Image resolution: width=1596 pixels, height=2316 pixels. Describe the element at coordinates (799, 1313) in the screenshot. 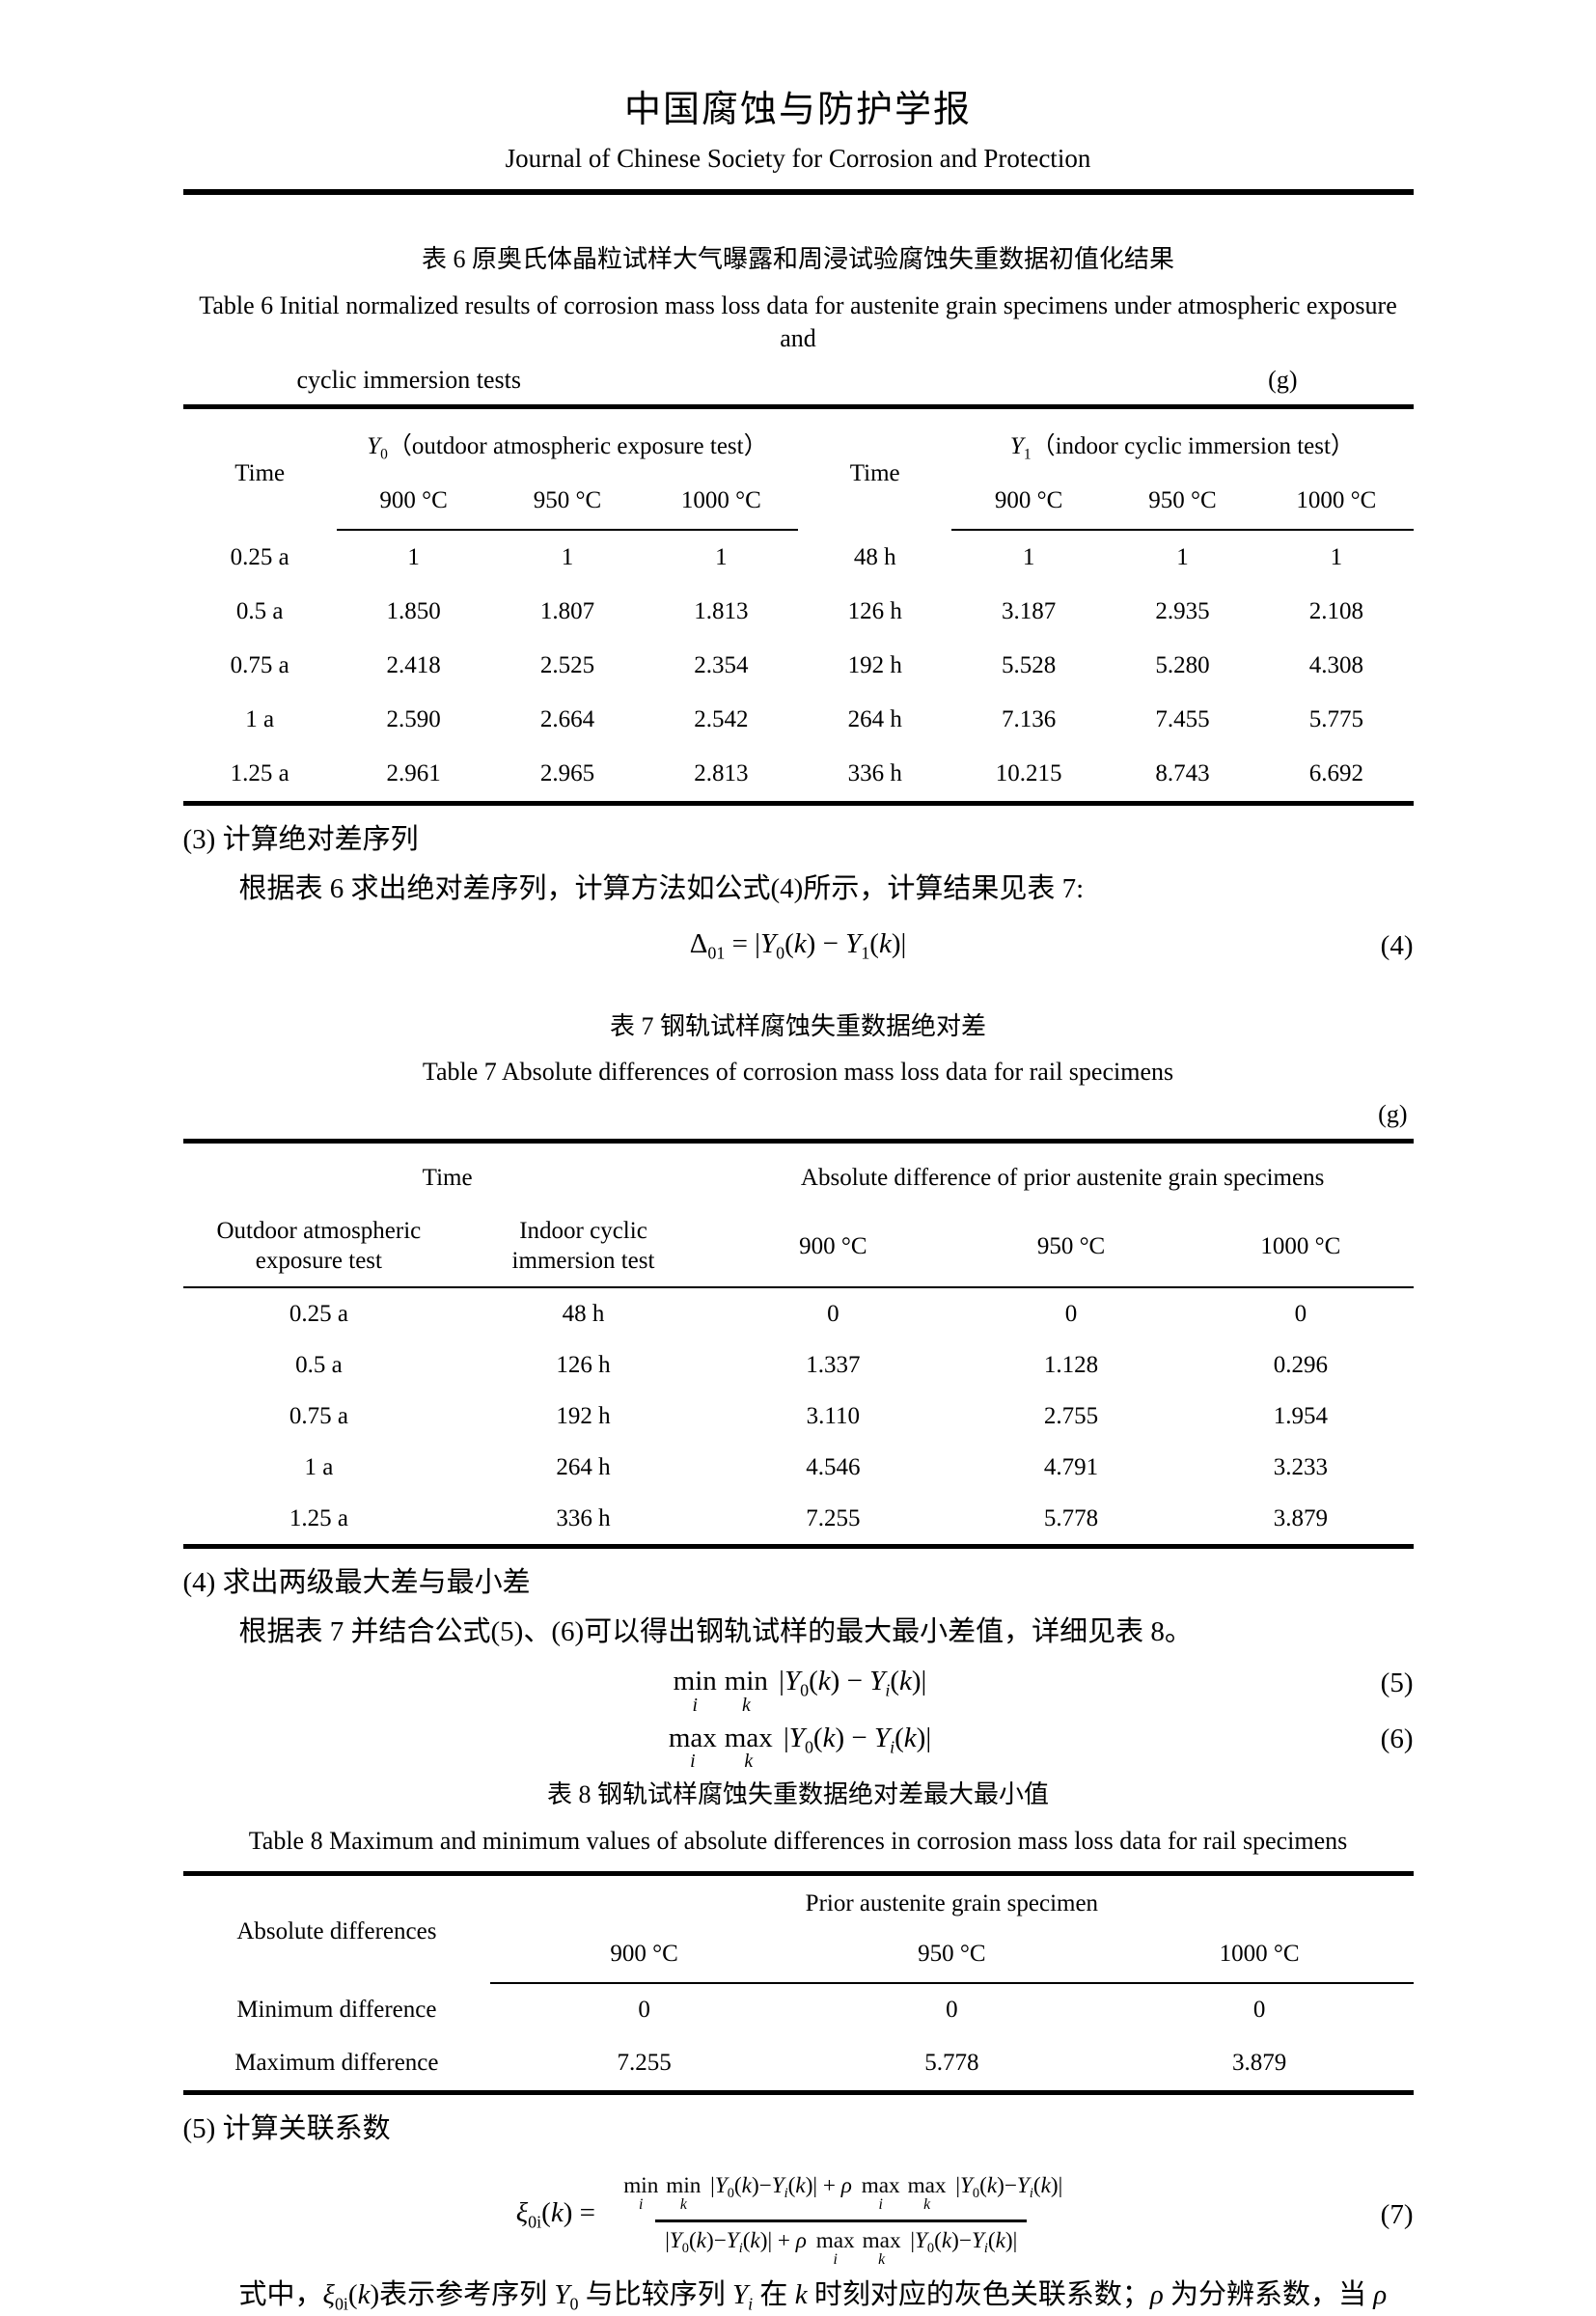

I see `table-row: 0.25 a 48 h 0 0 0` at that location.